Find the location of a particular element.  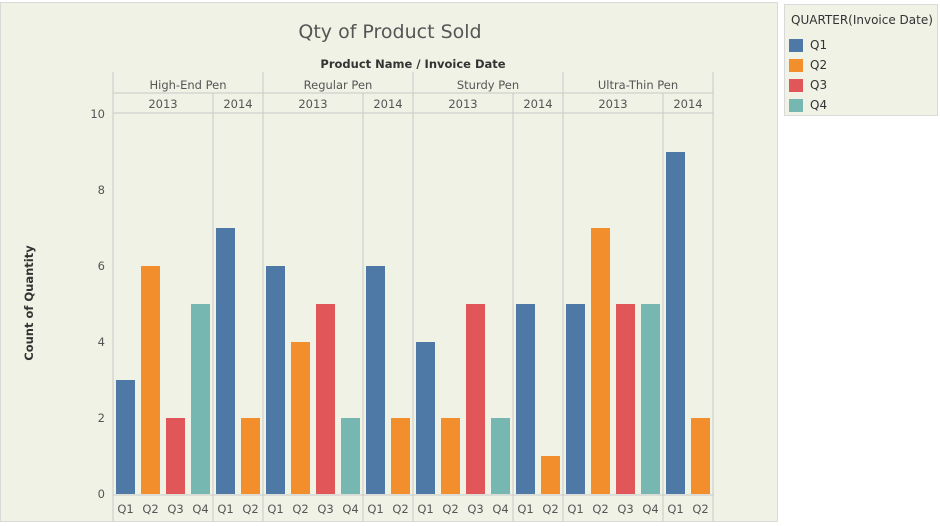

legend-label-q2: Q2 is located at coordinates (819, 65).